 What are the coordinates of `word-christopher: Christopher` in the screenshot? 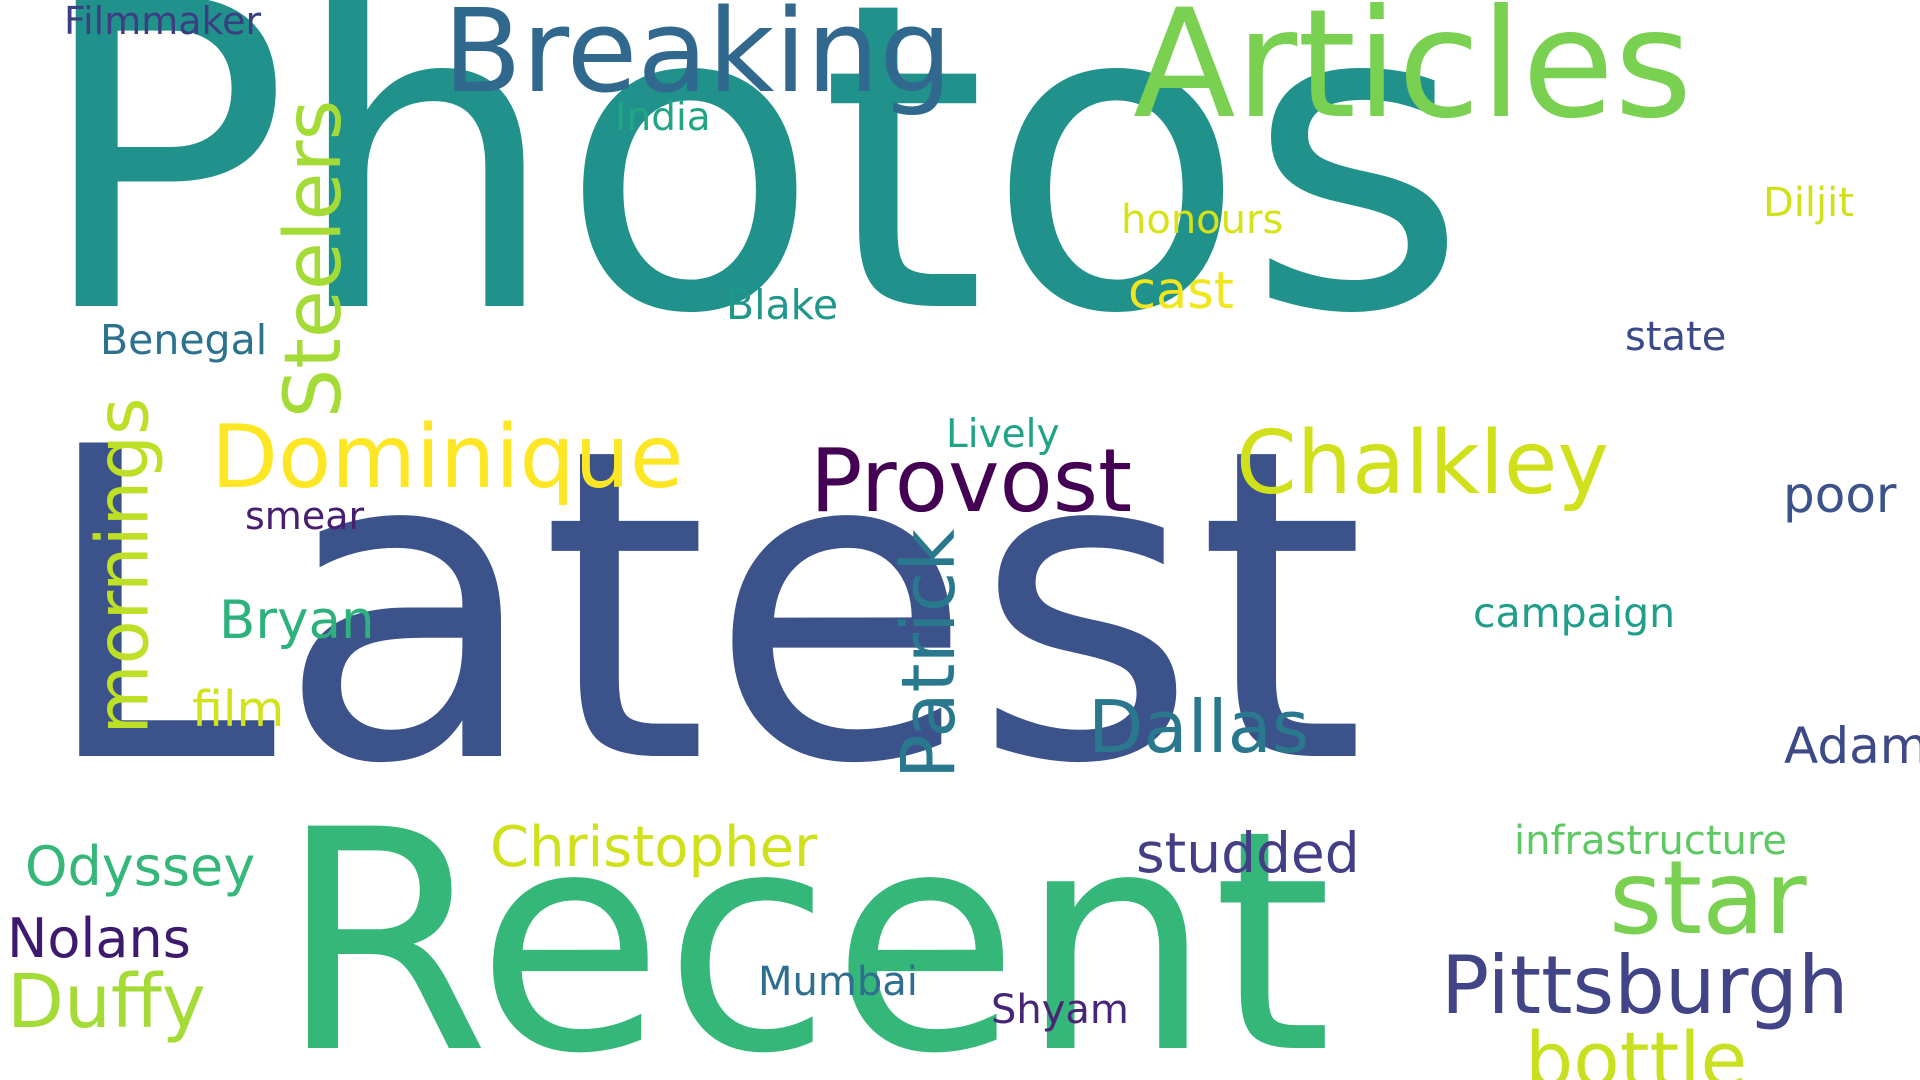 It's located at (654, 847).